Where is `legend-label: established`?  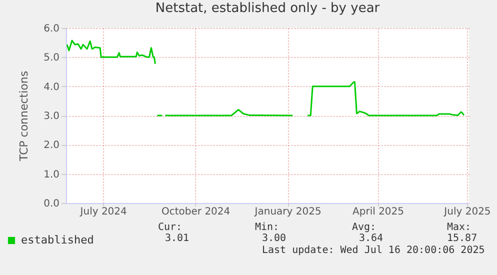
legend-label: established is located at coordinates (57, 240).